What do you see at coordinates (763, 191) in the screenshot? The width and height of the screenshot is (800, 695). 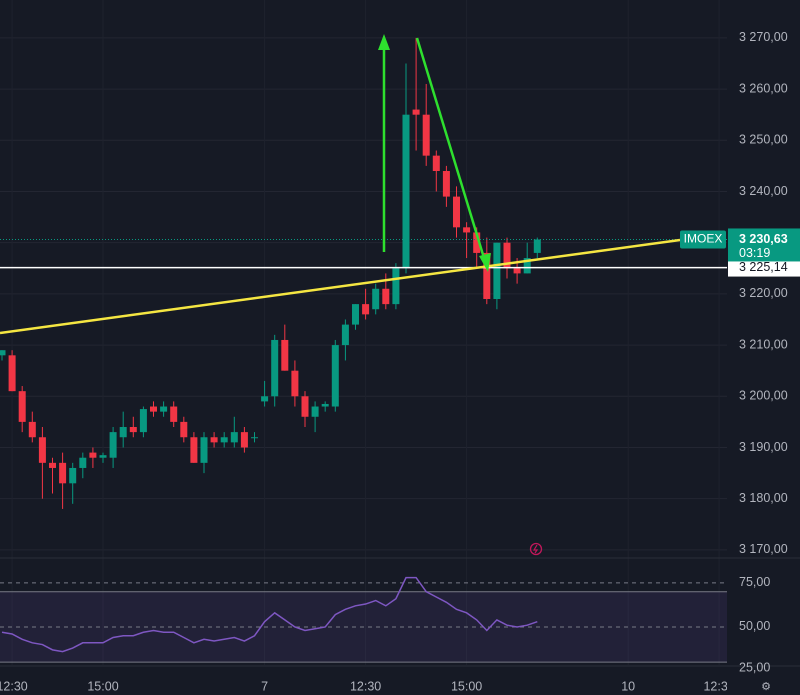 I see `y-tick-label: 3 240,00` at bounding box center [763, 191].